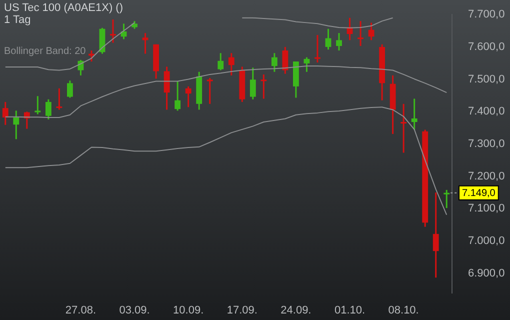 This screenshot has width=510, height=320. Describe the element at coordinates (242, 310) in the screenshot. I see `x-tick-label: 17.09.` at that location.